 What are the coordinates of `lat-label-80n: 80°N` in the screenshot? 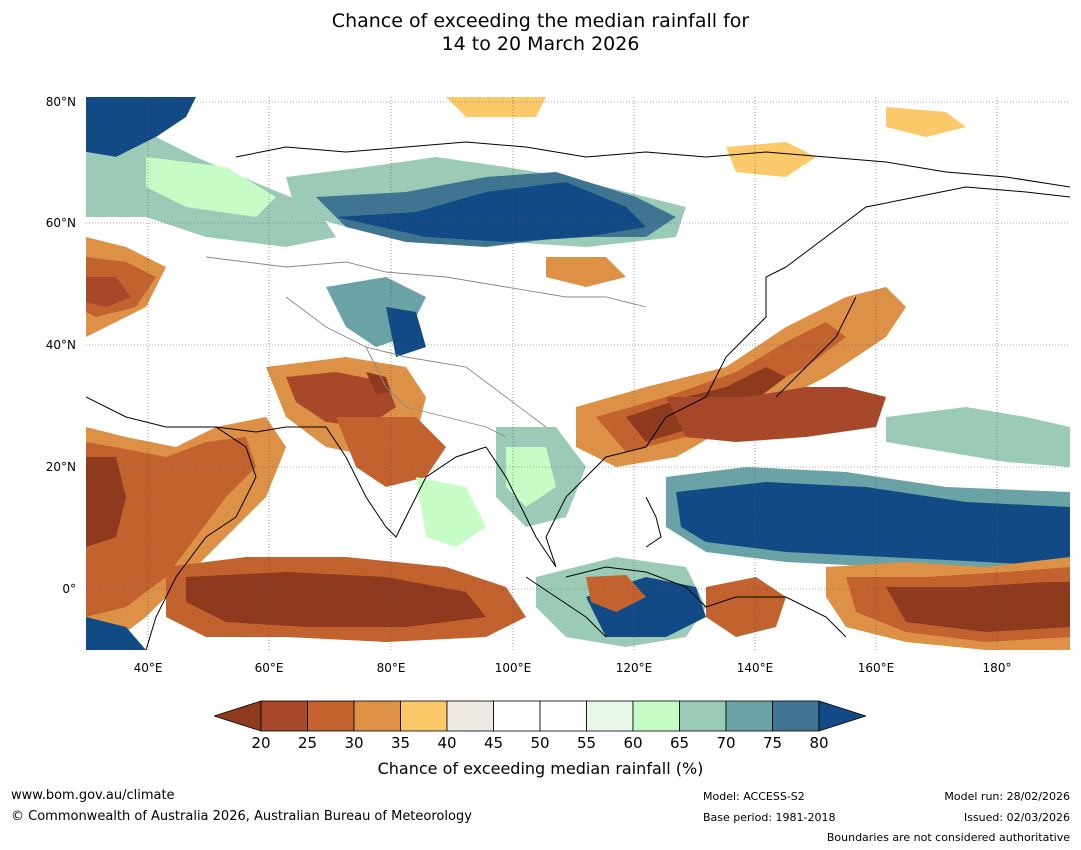 It's located at (60, 102).